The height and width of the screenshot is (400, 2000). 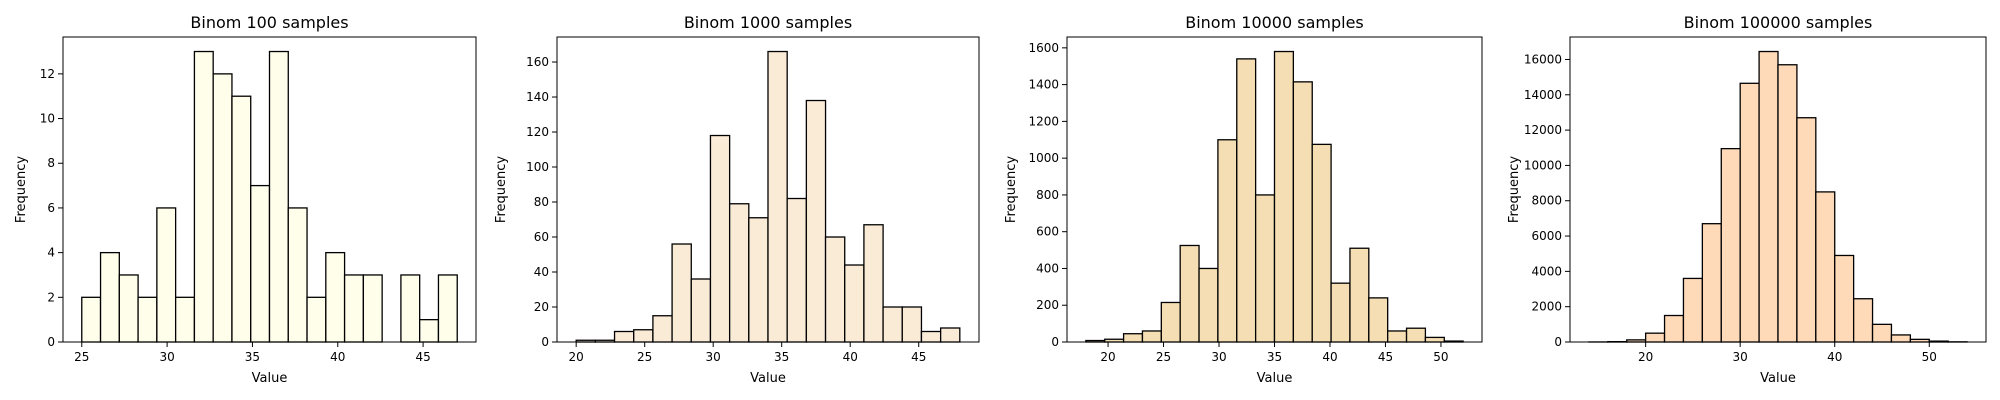 What do you see at coordinates (1543, 165) in the screenshot?
I see `y-tick-label: 10000` at bounding box center [1543, 165].